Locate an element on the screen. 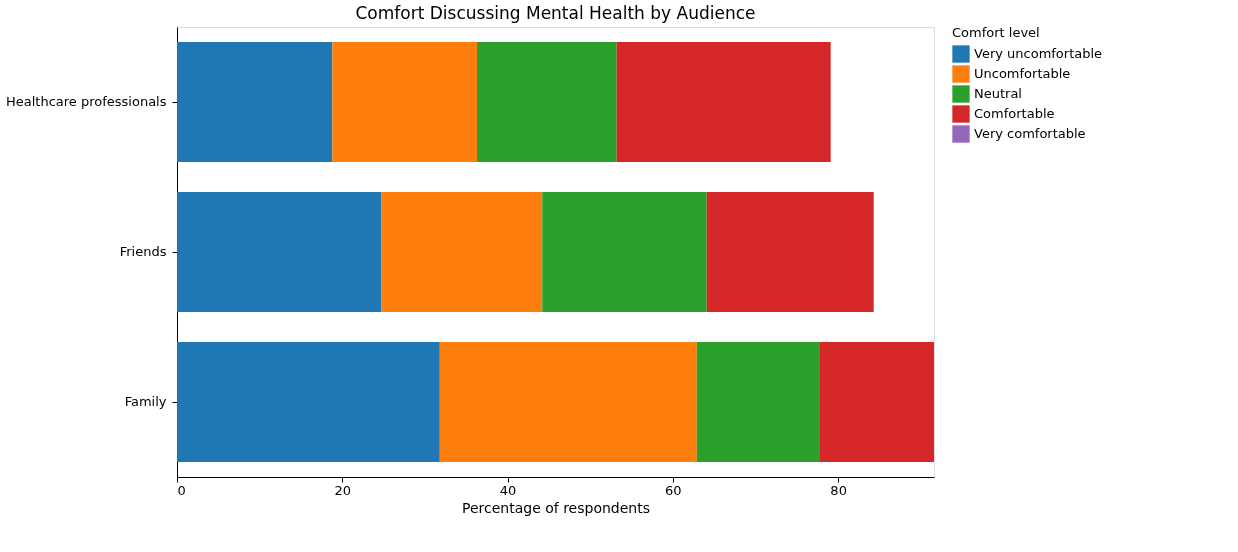 The height and width of the screenshot is (552, 1238). y-tick-label: Friends is located at coordinates (143, 251).